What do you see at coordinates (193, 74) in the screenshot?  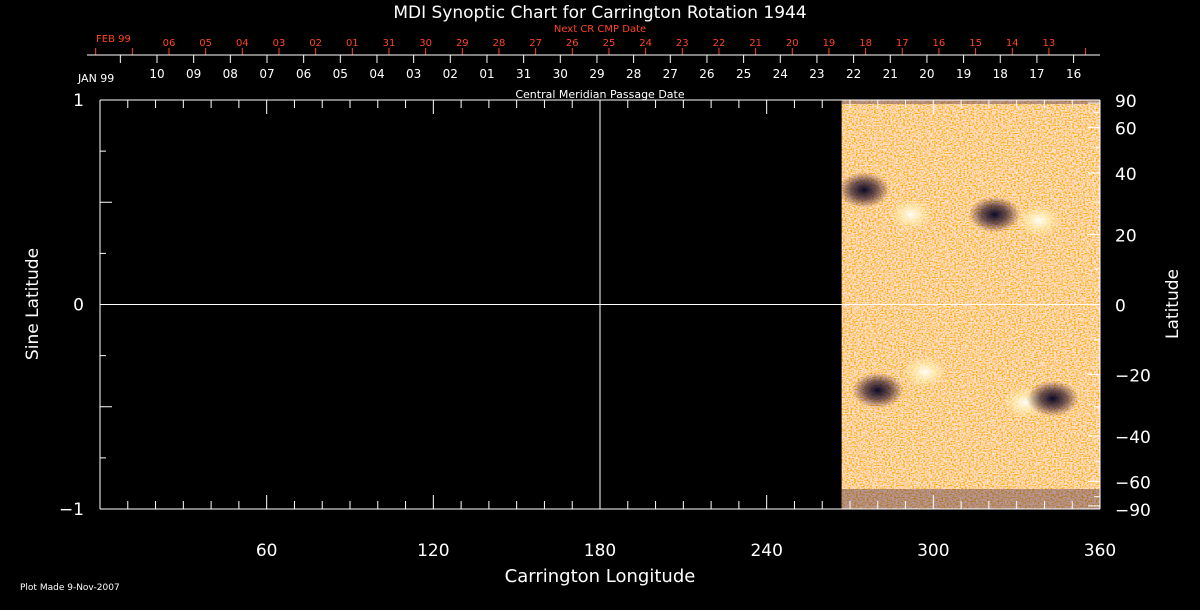 I see `cmp-day-label: 09` at bounding box center [193, 74].